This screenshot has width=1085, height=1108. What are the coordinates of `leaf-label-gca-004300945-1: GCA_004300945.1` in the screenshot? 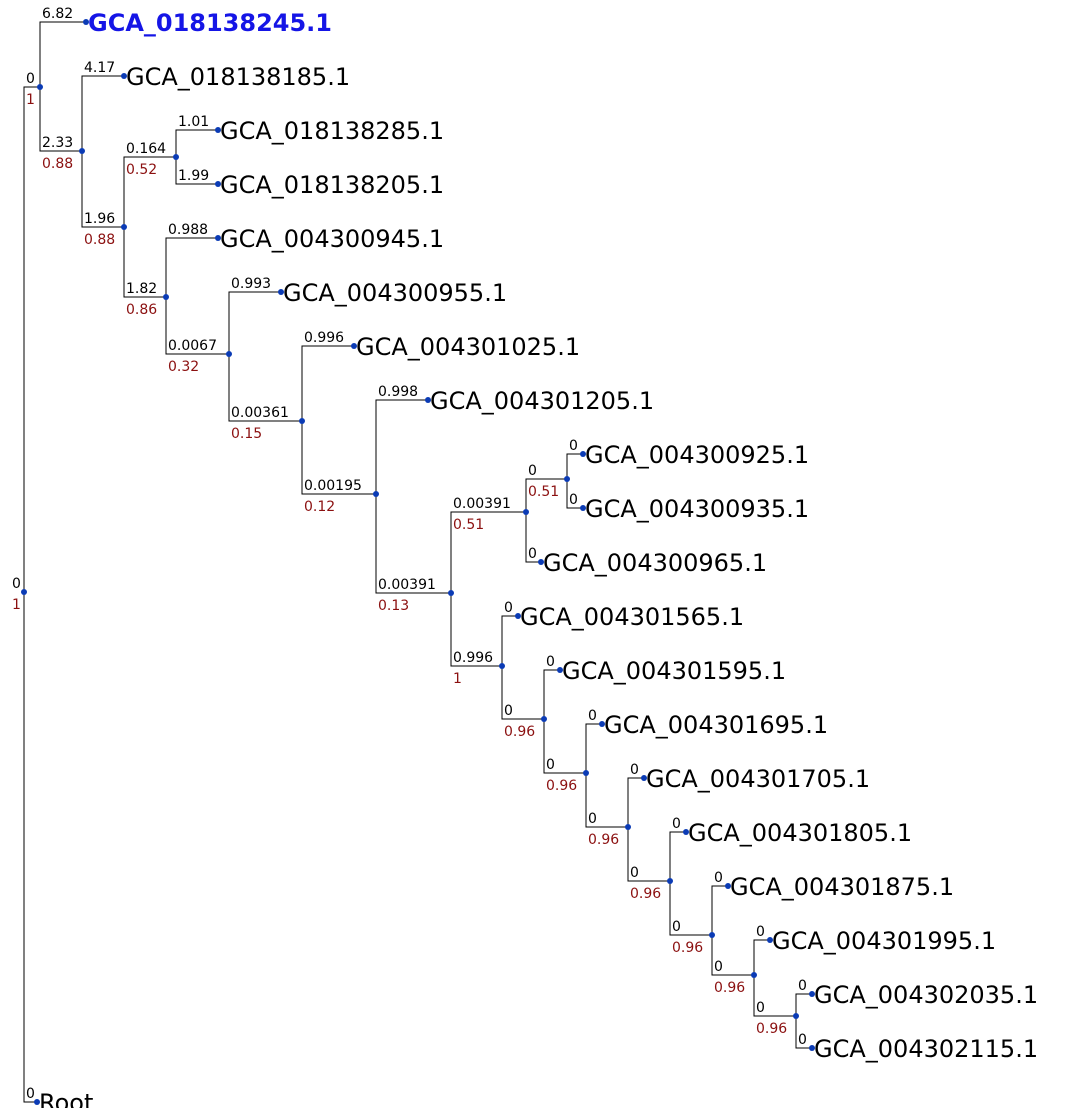 It's located at (332, 239).